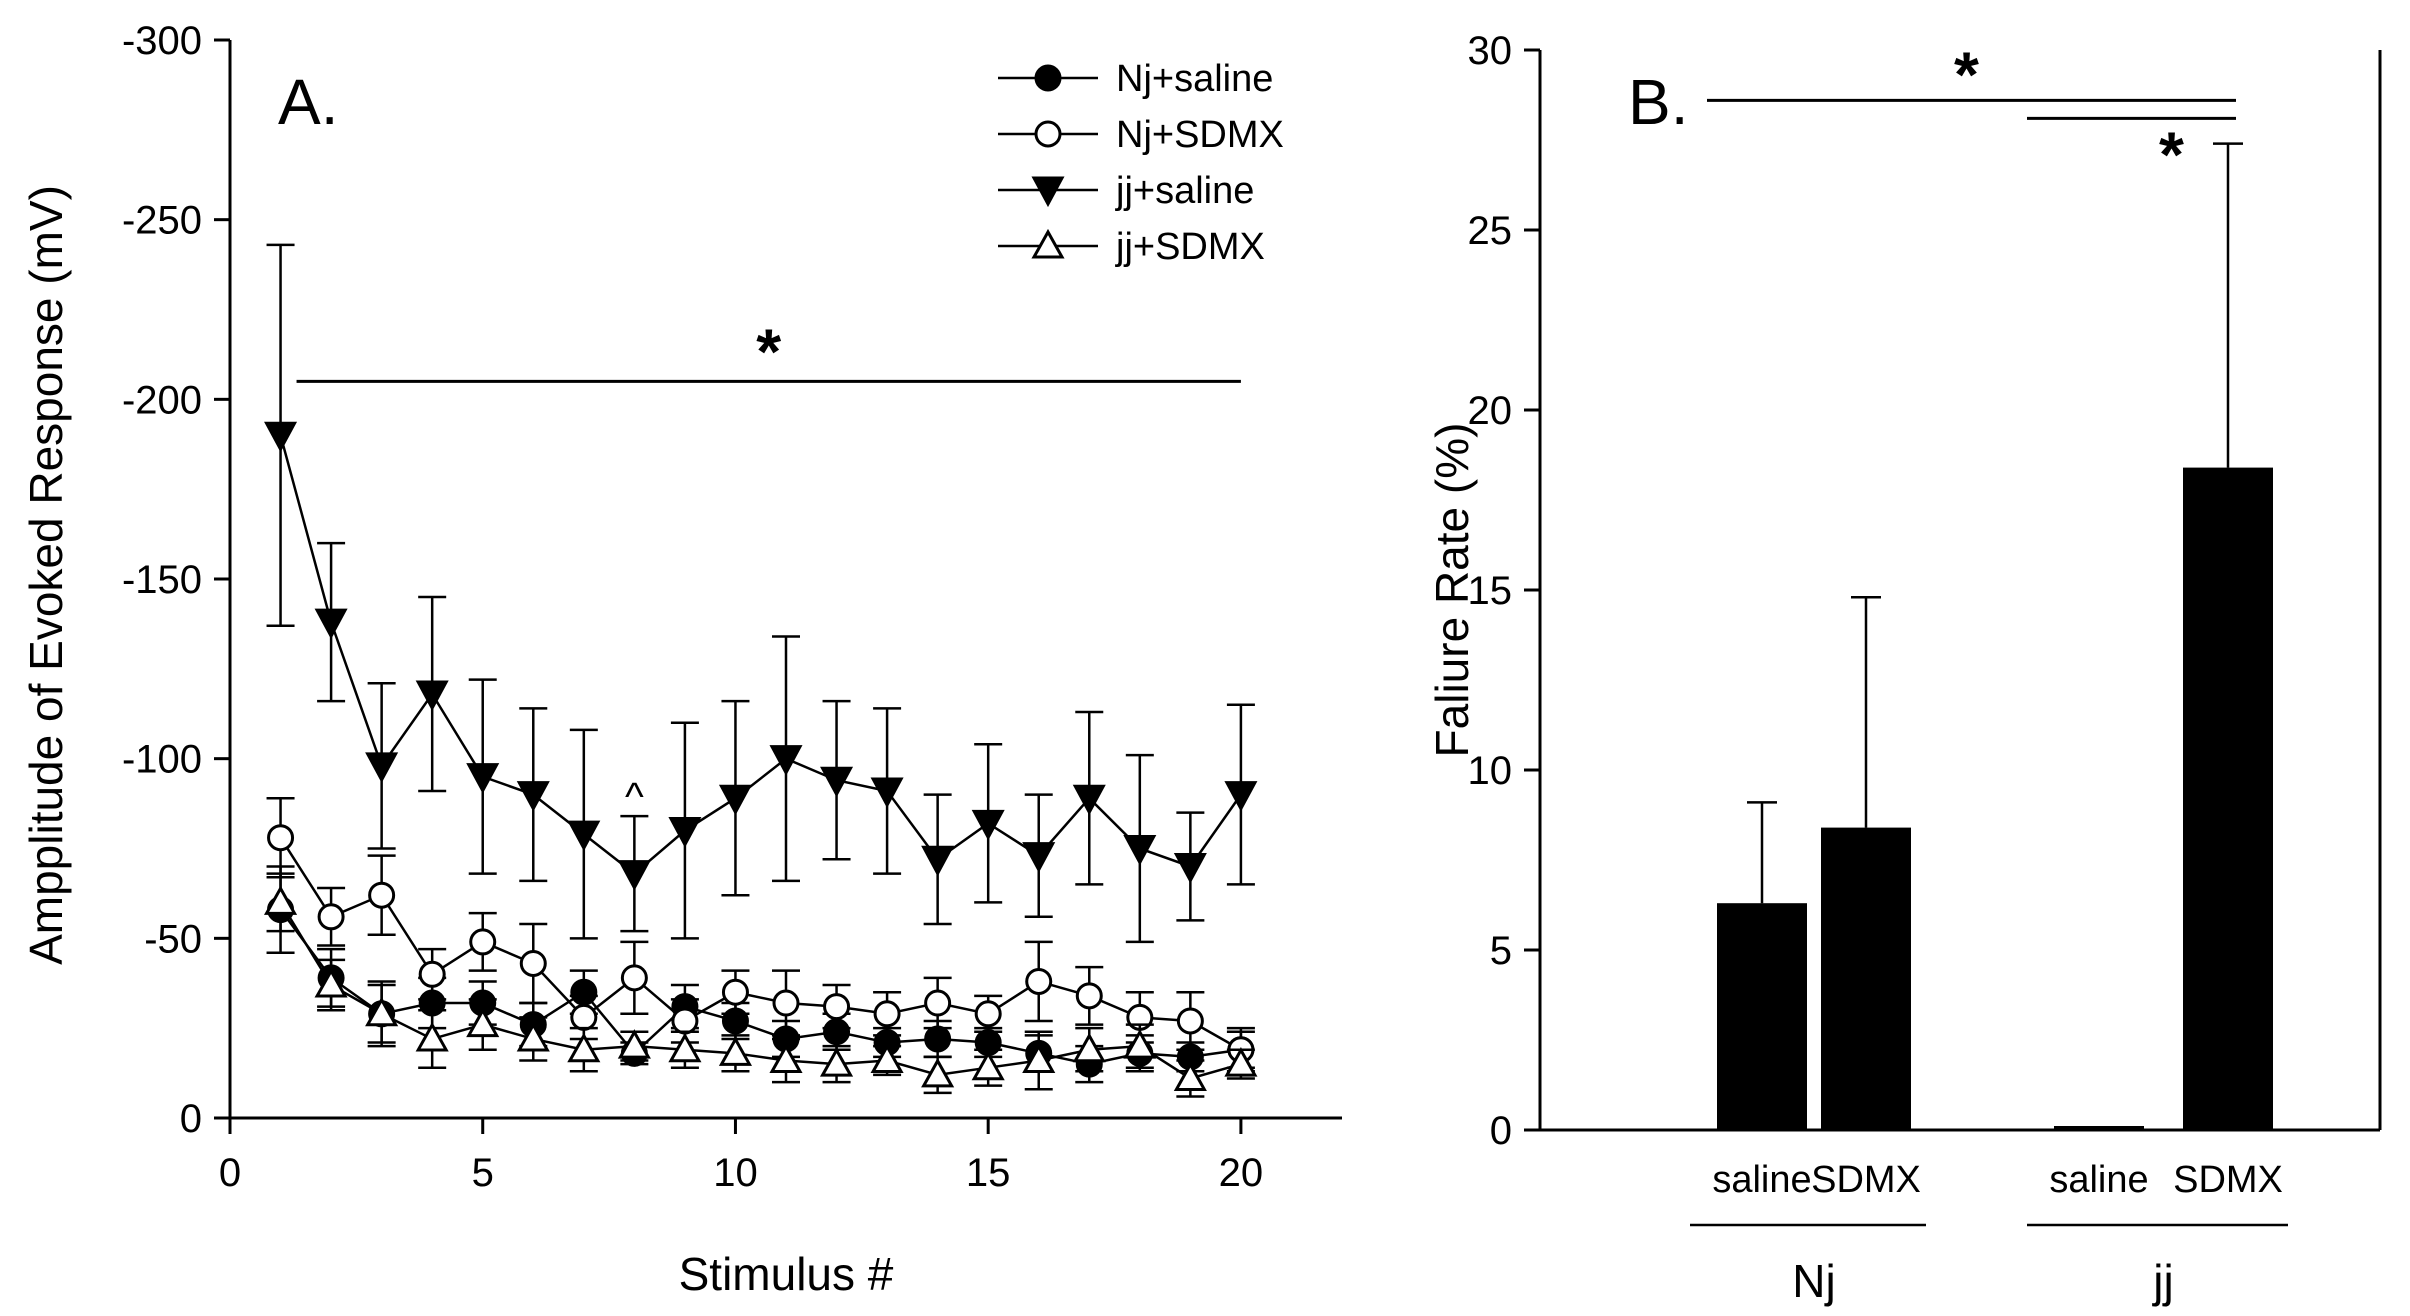 The height and width of the screenshot is (1316, 2410). What do you see at coordinates (191, 1119) in the screenshot?
I see `panel-a-y-tick-label: 0` at bounding box center [191, 1119].